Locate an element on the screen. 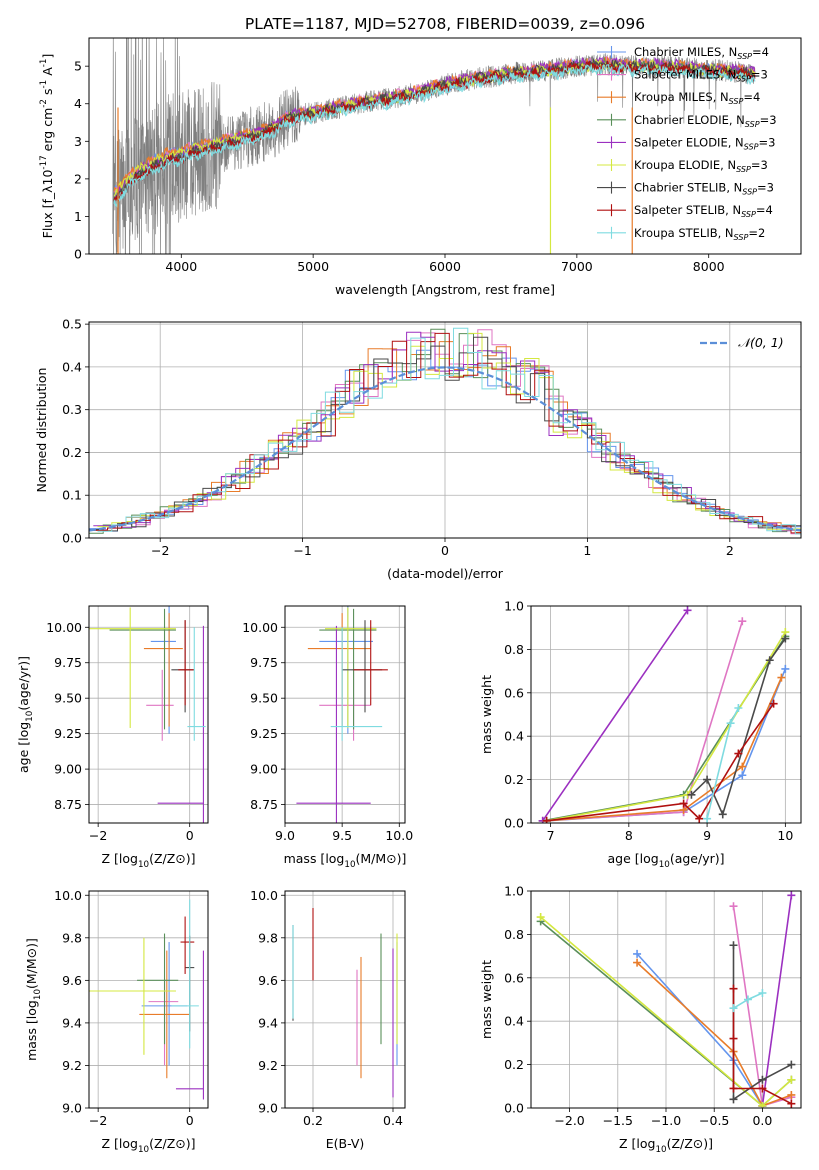 The width and height of the screenshot is (819, 1170). series-chabrier-miles is located at coordinates (700, 1028).